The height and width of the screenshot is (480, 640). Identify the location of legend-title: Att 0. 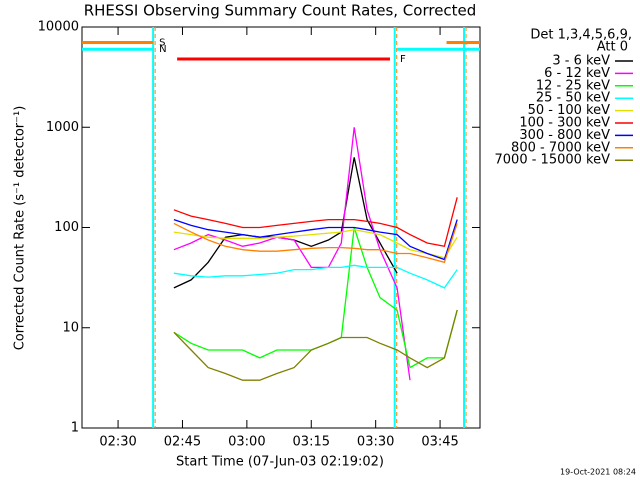
(612, 47).